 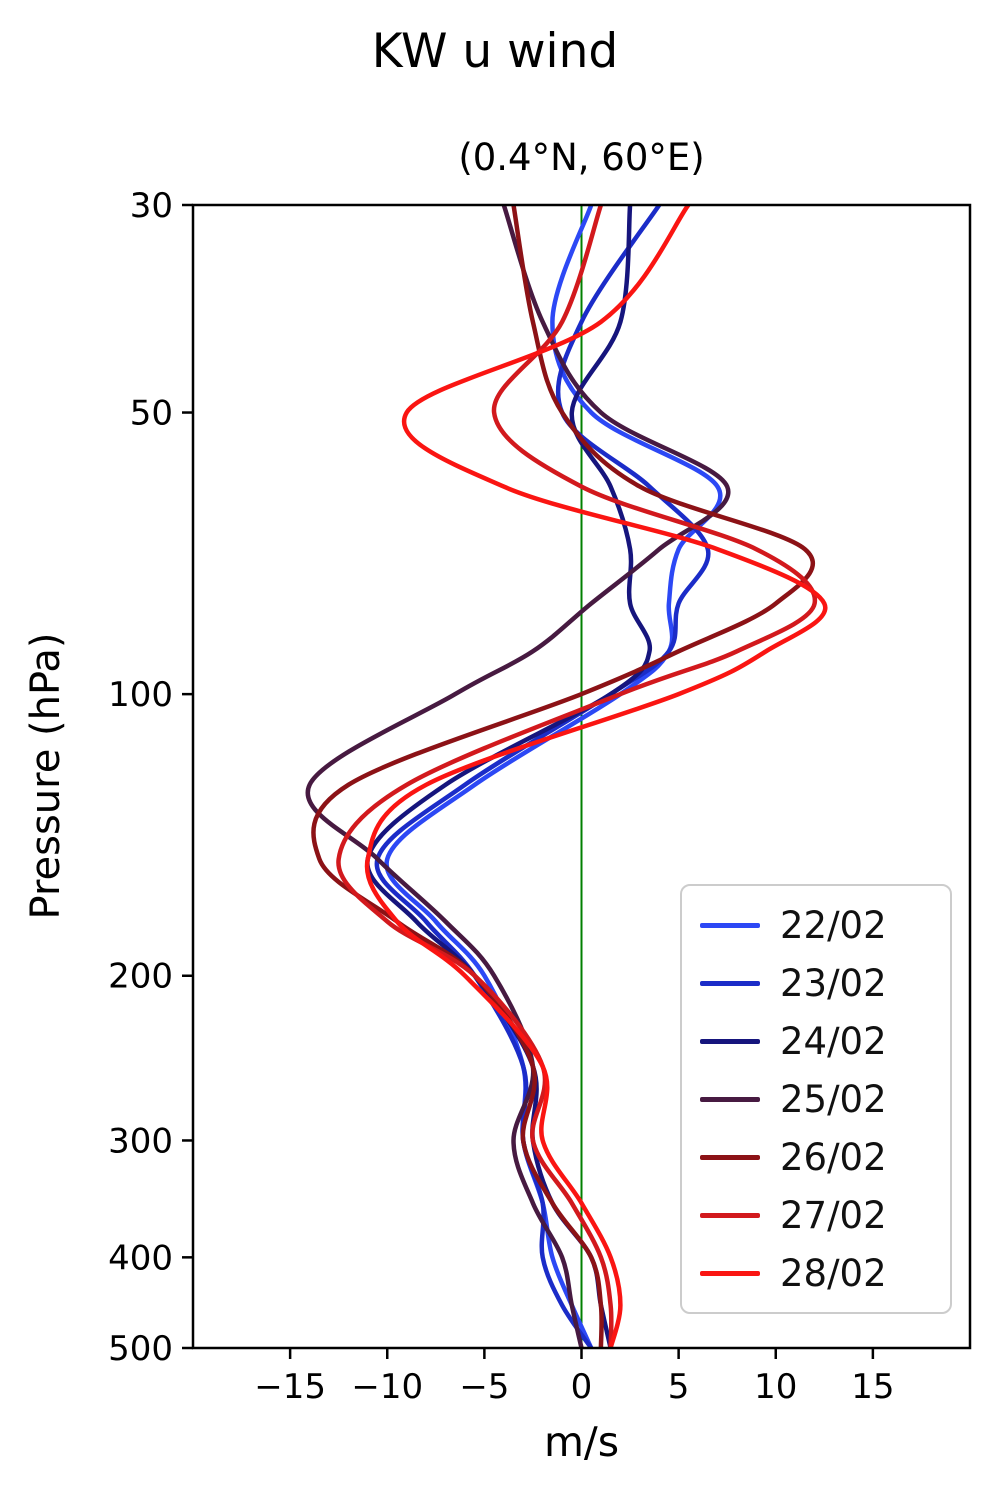 I want to click on y-tick-label: 100, so click(x=140, y=695).